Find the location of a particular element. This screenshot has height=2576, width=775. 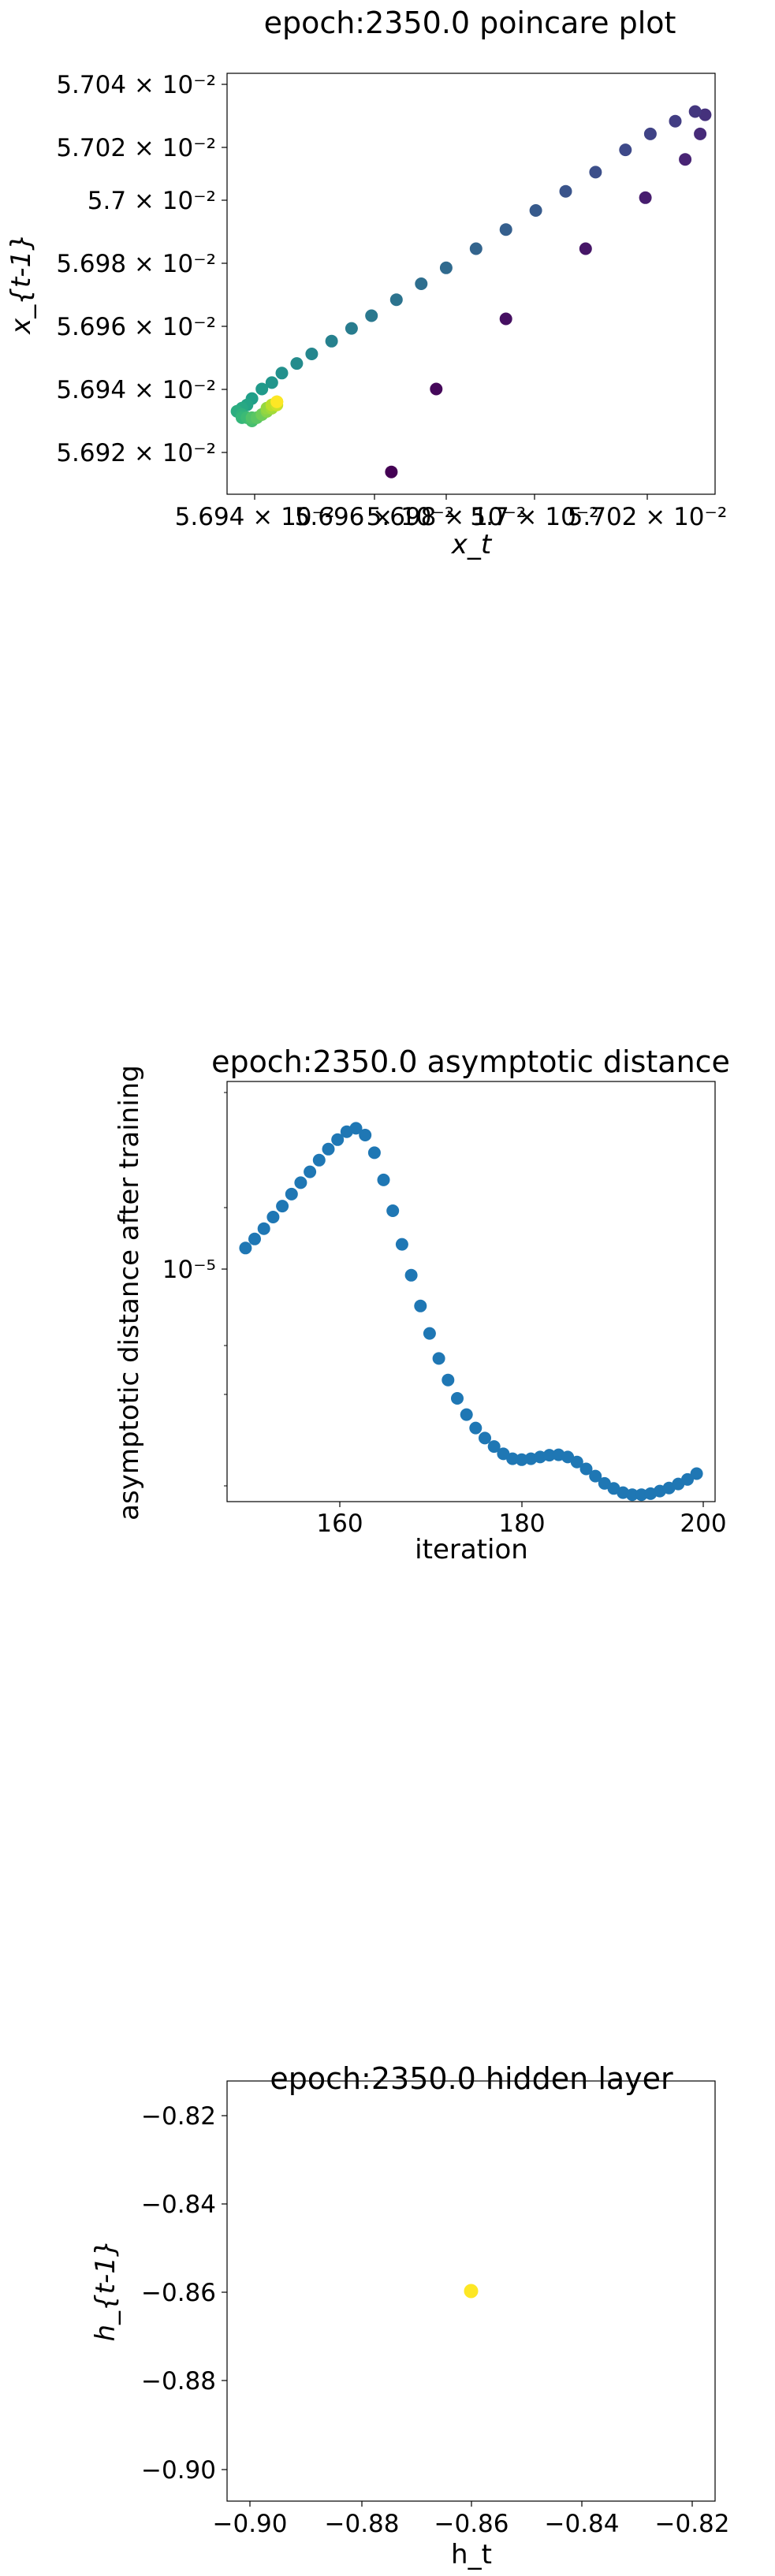

hidden-layer-x-tick-label: −0.84 is located at coordinates (582, 2524).